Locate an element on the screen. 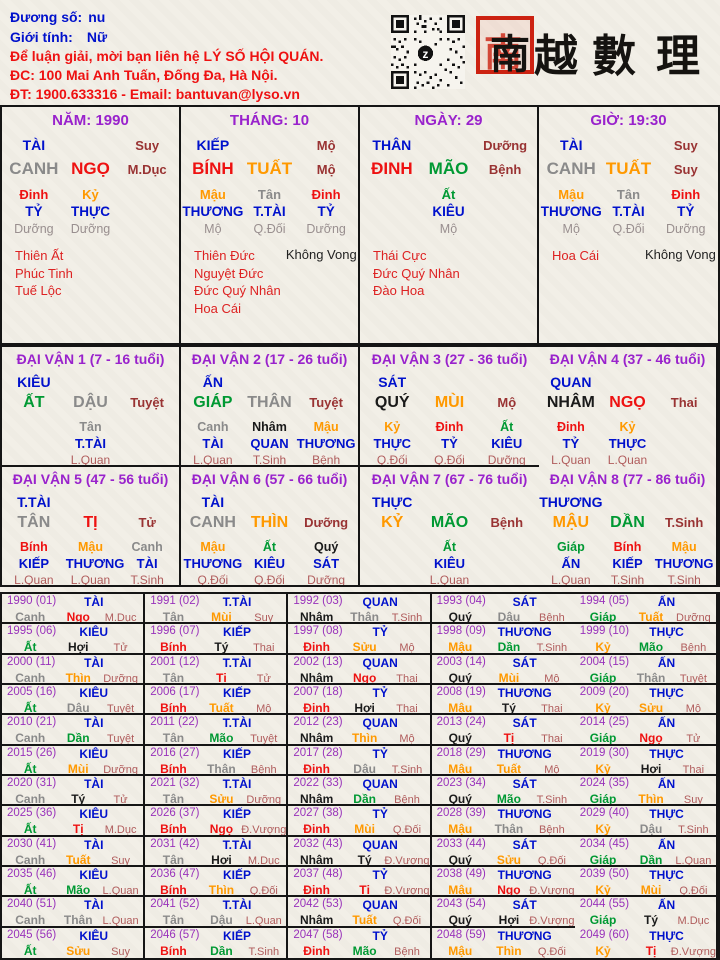 The height and width of the screenshot is (960, 720). stem-label: CANH is located at coordinates (34, 168).